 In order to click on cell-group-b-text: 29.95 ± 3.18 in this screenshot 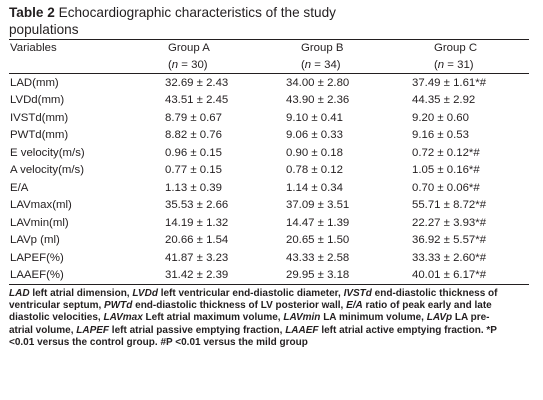, I will do `click(318, 275)`.